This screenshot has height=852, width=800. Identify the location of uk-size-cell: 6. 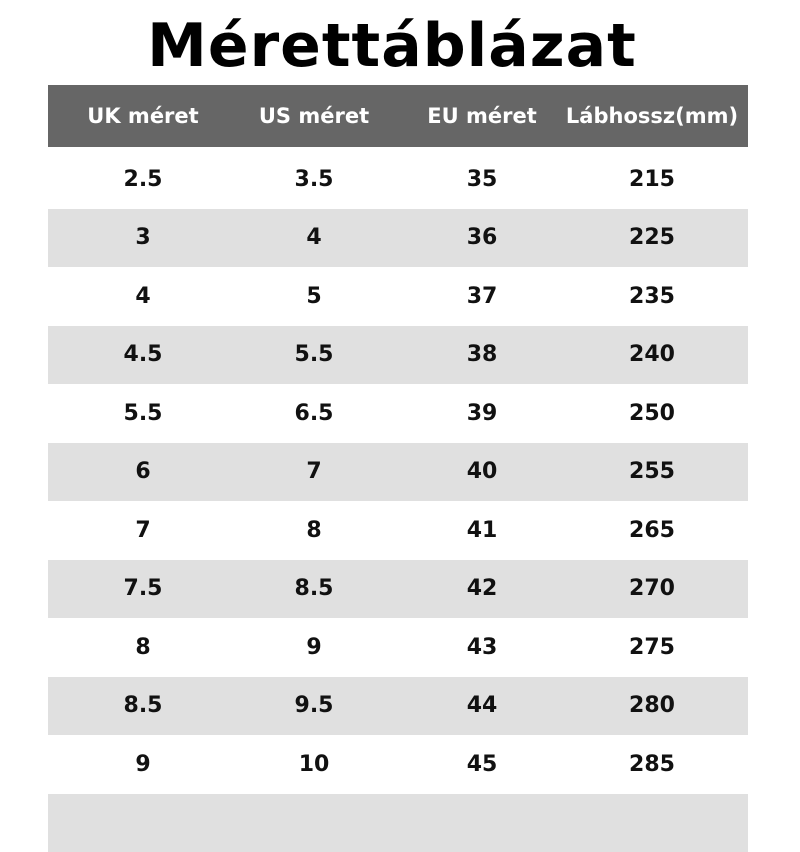
(142, 471).